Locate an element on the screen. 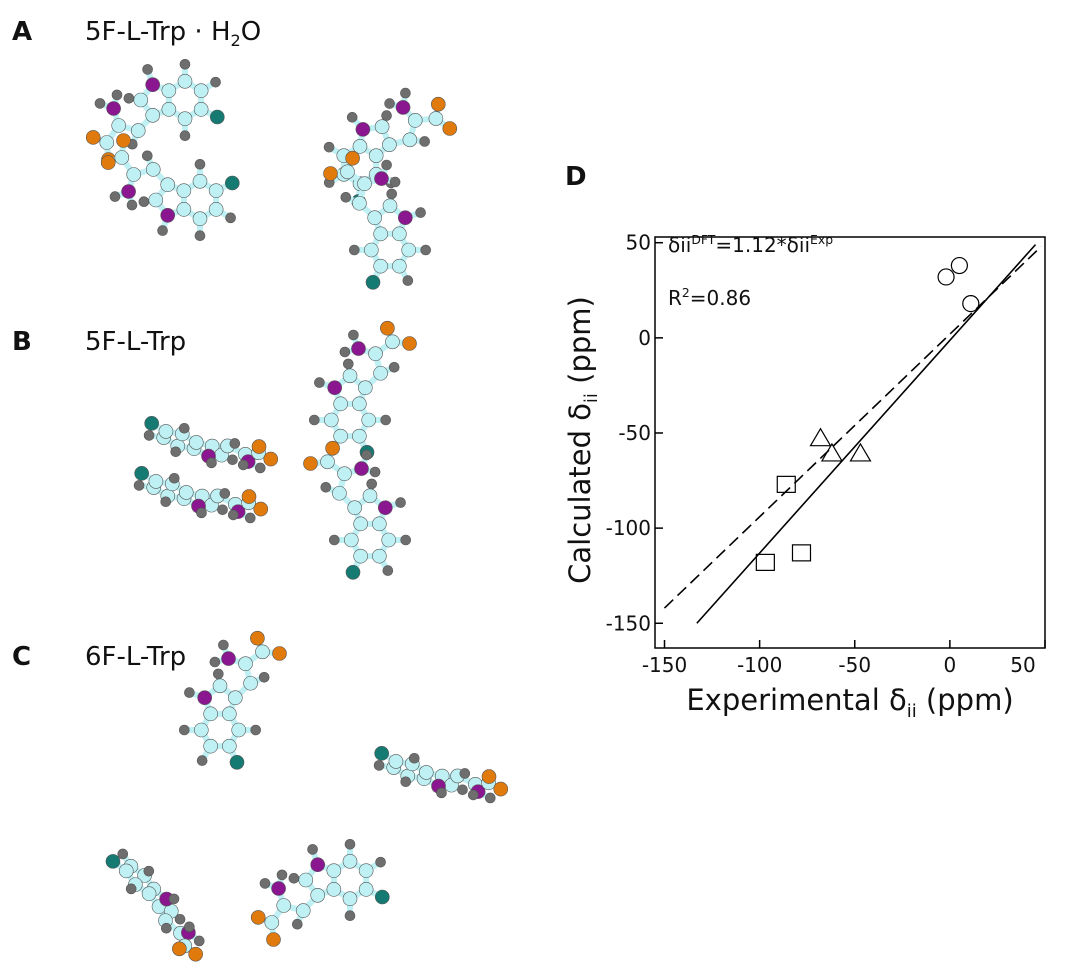 The image size is (1073, 975). y-tick-label: -50 is located at coordinates (634, 433).